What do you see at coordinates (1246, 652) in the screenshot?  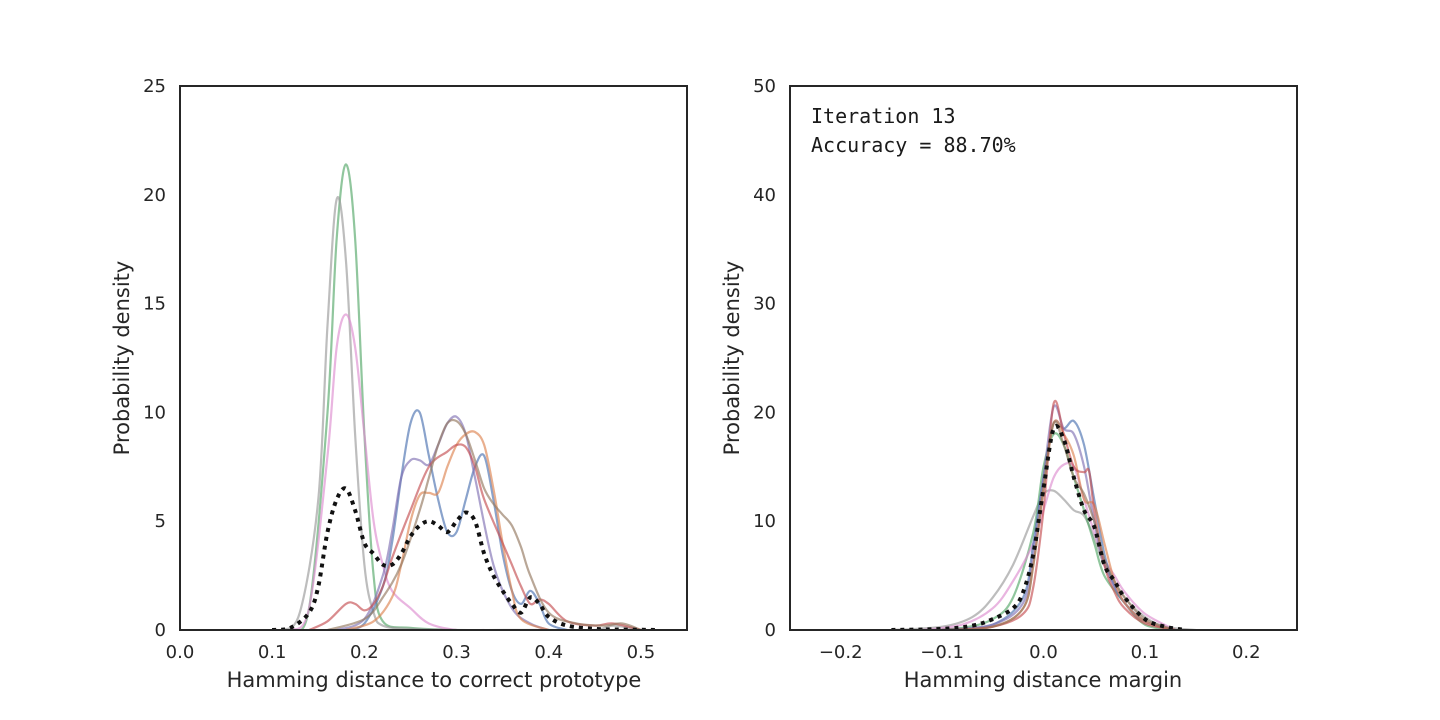 I see `right-x-tick-label: 0.2` at bounding box center [1246, 652].